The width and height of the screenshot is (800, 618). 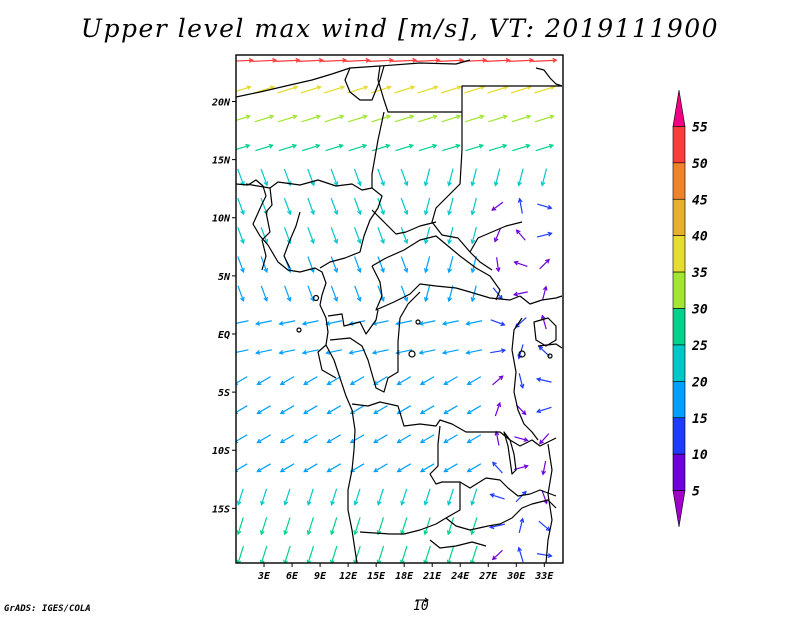 What do you see at coordinates (320, 576) in the screenshot?
I see `lon-tick-label: 9E` at bounding box center [320, 576].